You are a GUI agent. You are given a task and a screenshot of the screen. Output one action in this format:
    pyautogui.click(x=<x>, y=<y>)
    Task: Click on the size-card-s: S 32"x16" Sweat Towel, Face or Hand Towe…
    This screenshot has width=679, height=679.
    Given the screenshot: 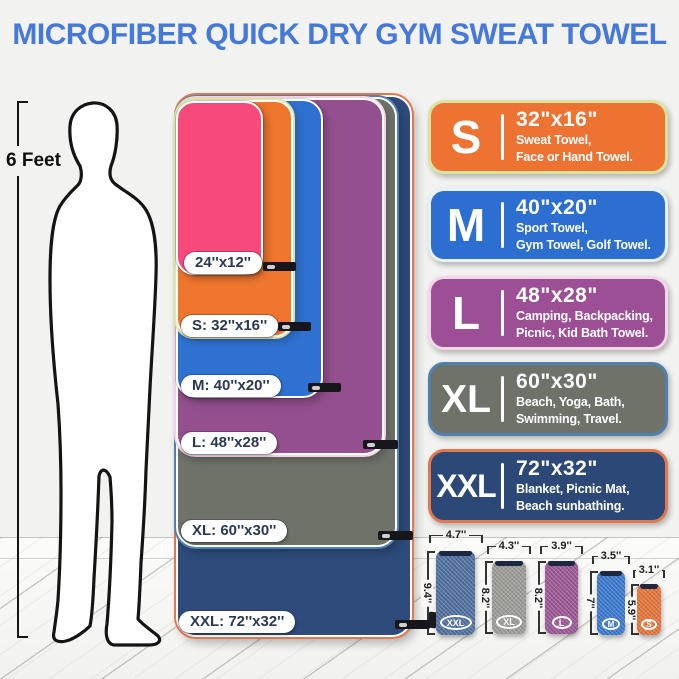 What is the action you would take?
    pyautogui.click(x=548, y=137)
    